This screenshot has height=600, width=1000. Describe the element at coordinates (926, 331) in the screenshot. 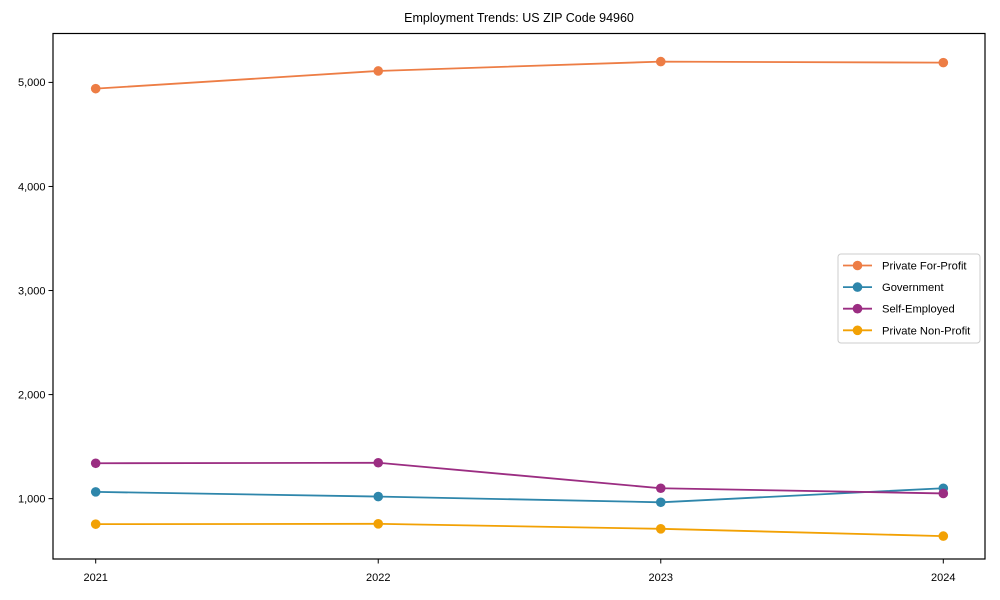

I see `legend-label-private-non-profit: Private Non-Profit` at that location.